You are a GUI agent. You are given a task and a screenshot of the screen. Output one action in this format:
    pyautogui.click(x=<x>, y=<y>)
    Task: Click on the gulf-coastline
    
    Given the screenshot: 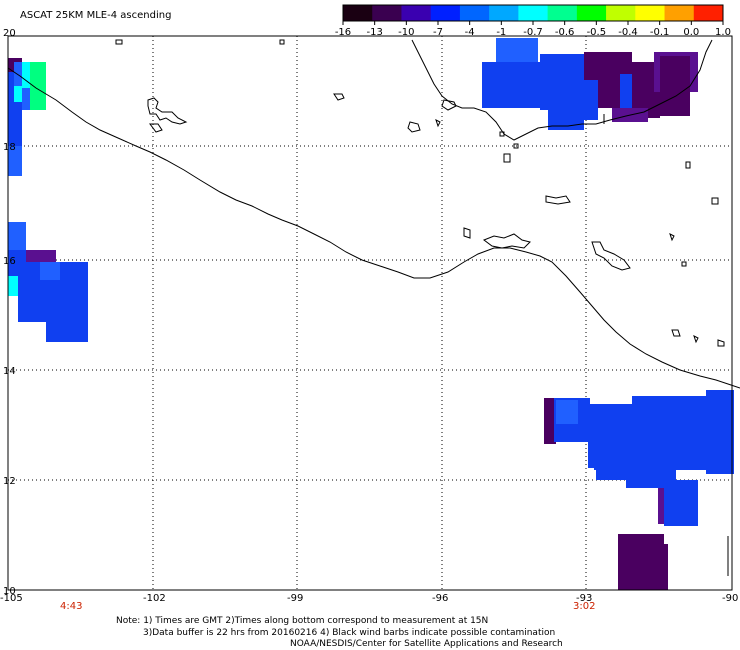 What is the action you would take?
    pyautogui.click(x=562, y=90)
    